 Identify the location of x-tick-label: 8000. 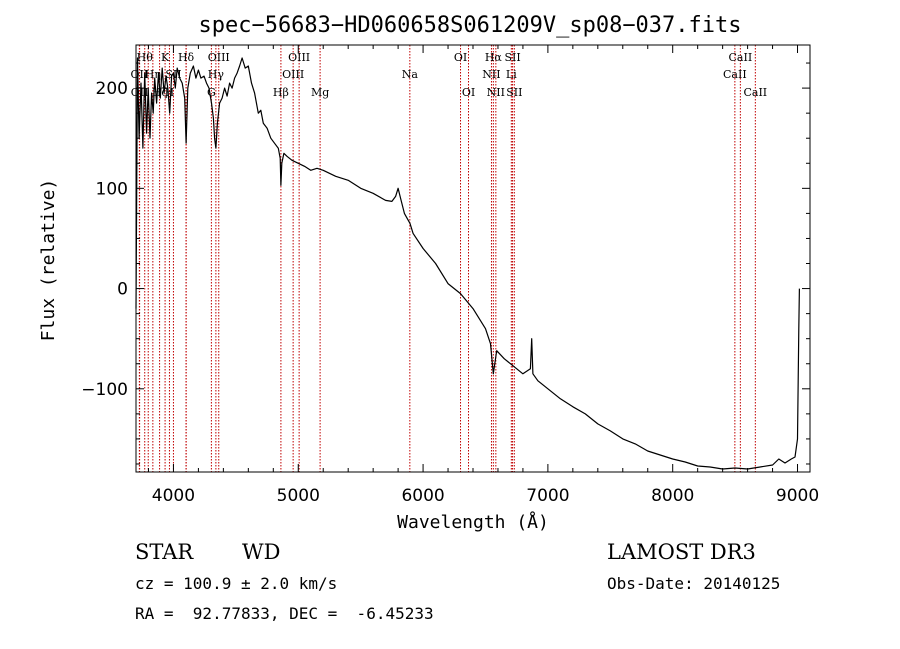
(672, 496).